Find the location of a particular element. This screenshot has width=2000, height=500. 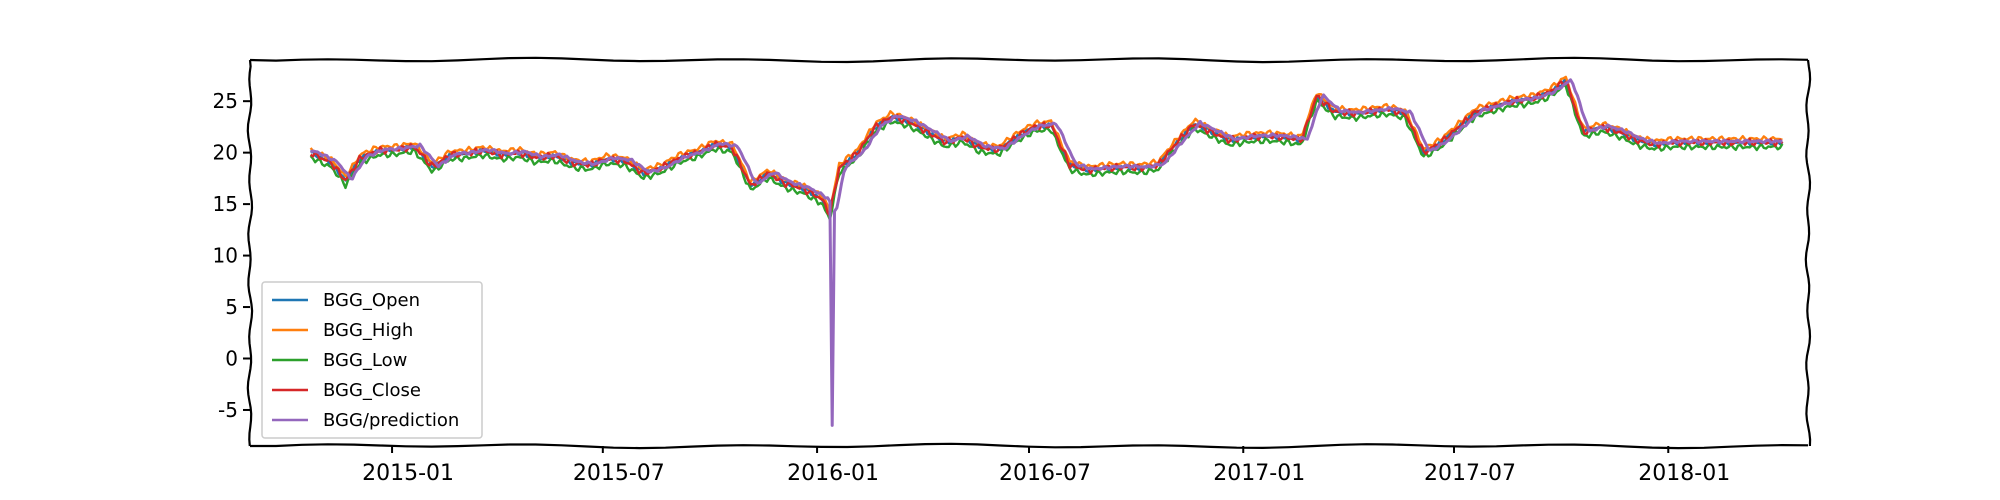

legend-label: BGG/prediction is located at coordinates (391, 420).